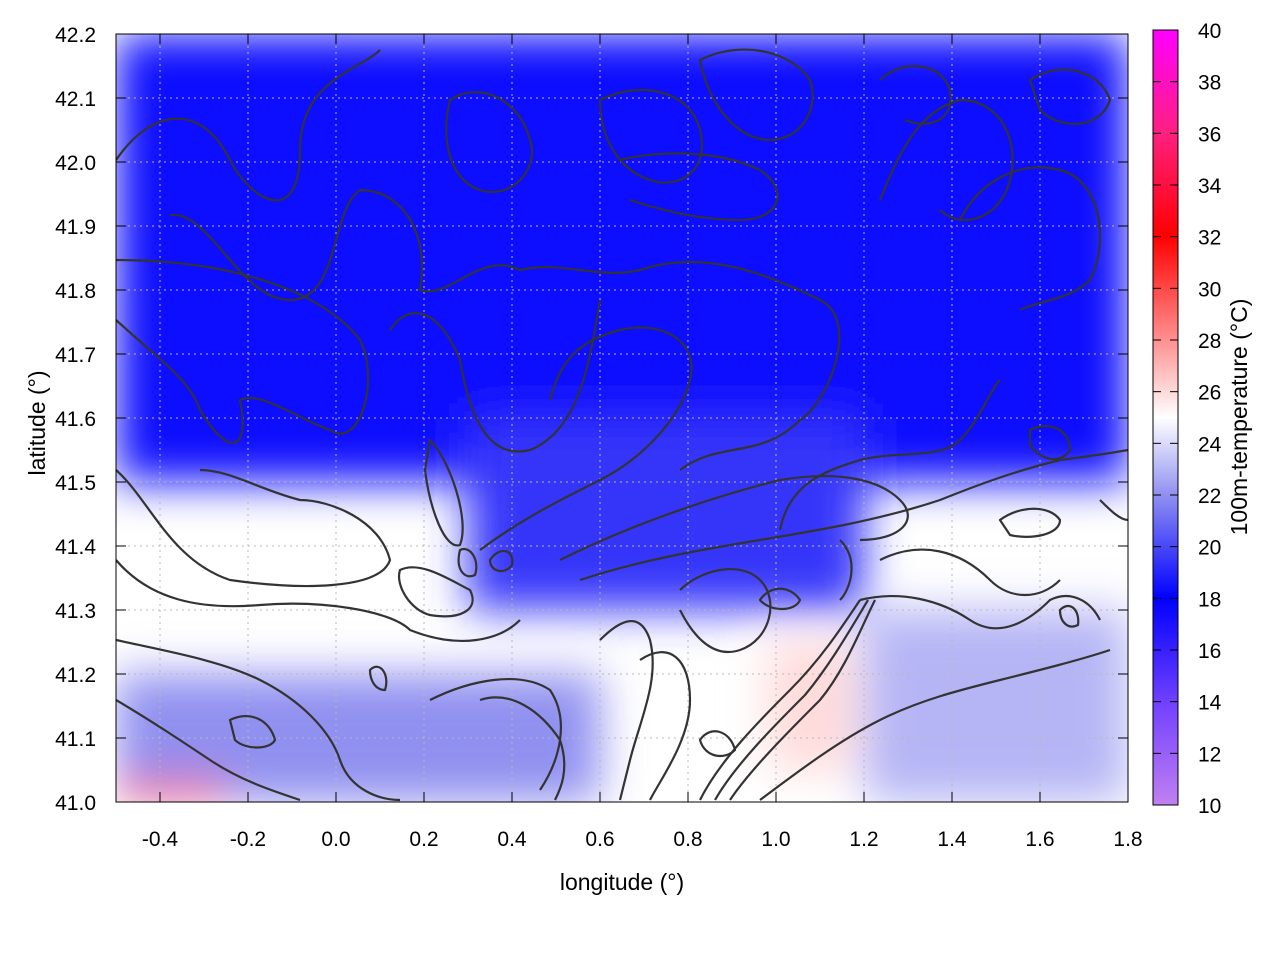 The image size is (1280, 960). What do you see at coordinates (75, 675) in the screenshot?
I see `y-tick-label: 41.2` at bounding box center [75, 675].